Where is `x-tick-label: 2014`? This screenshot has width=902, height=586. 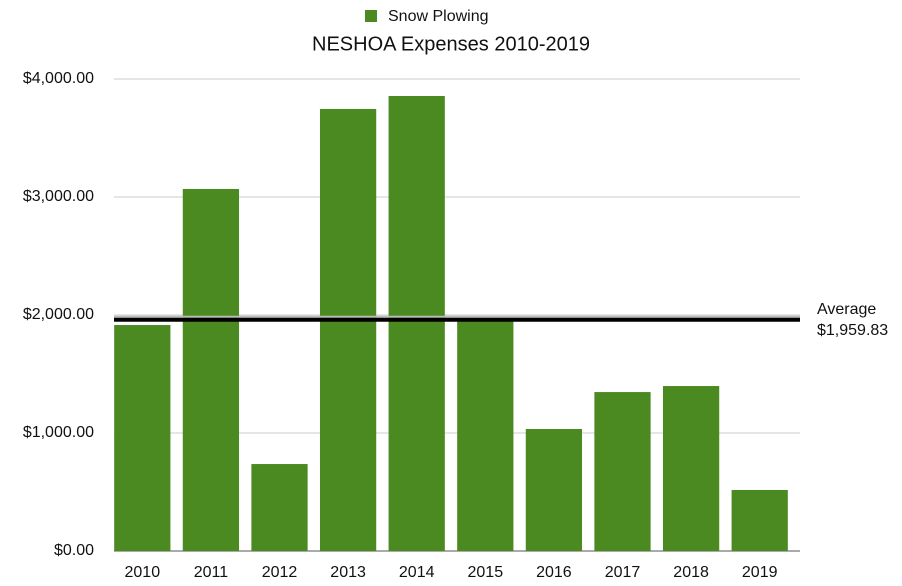 x-tick-label: 2014 is located at coordinates (417, 572).